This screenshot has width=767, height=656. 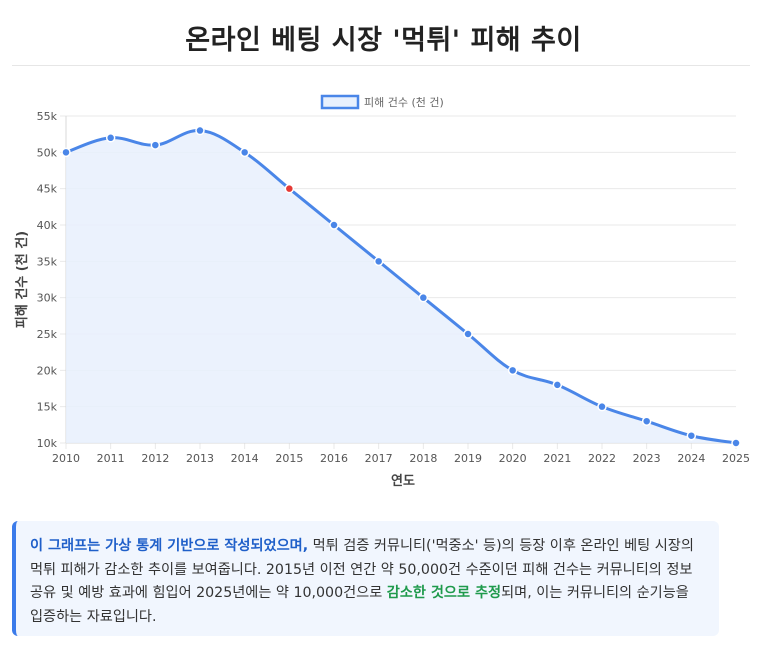 I want to click on legend-swatch, so click(x=340, y=102).